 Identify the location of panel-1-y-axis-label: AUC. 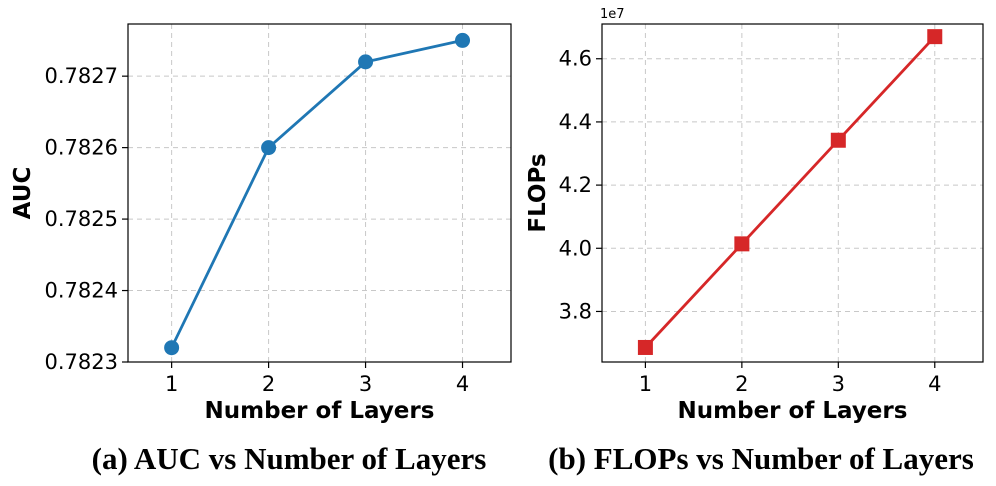
(23, 193).